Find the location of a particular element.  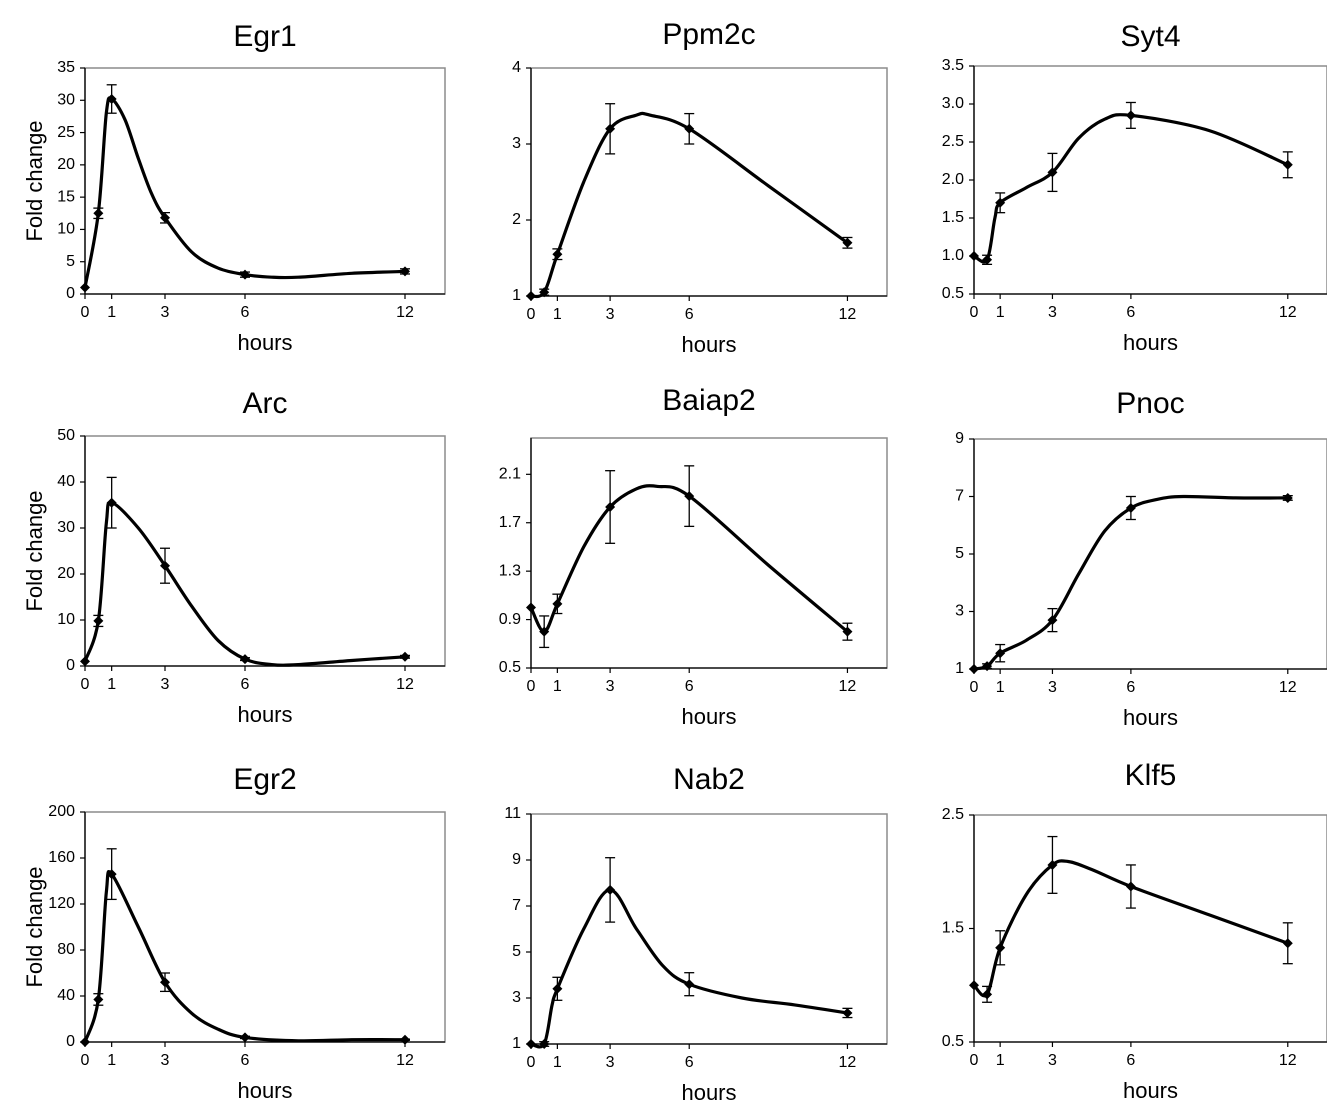

y-tick-label: 3.5 is located at coordinates (953, 65).